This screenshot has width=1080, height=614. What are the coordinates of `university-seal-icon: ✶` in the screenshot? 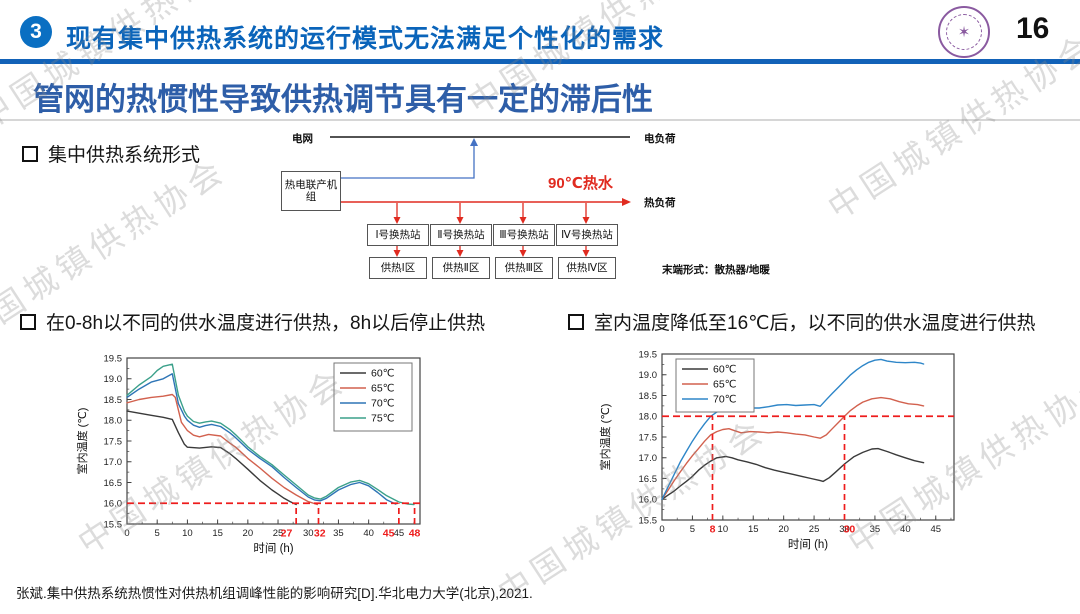 It's located at (964, 32).